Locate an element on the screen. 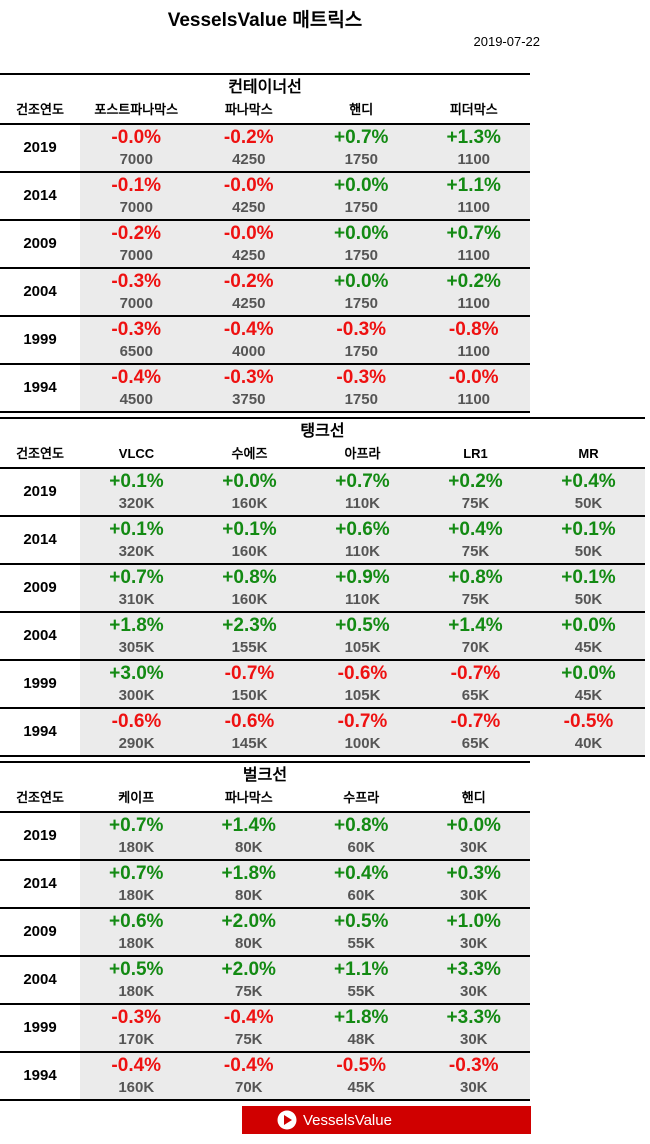 The image size is (650, 1144). value-cell: +1.8% 80K is located at coordinates (248, 884).